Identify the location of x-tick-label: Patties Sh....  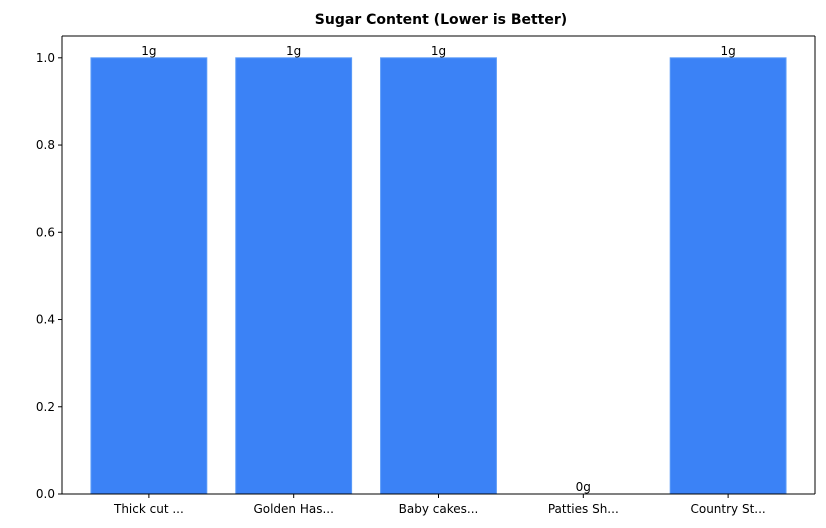
(583, 509).